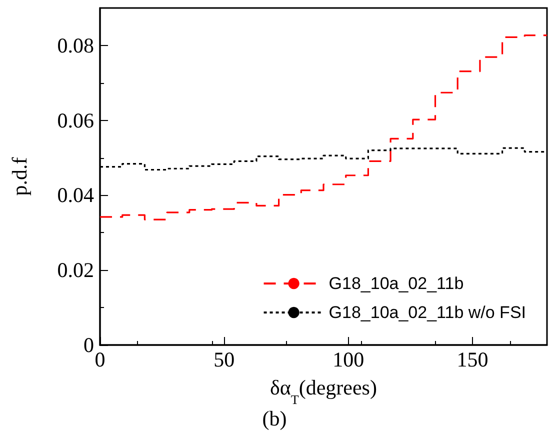  Describe the element at coordinates (224, 360) in the screenshot. I see `x-tick-label: 50` at that location.